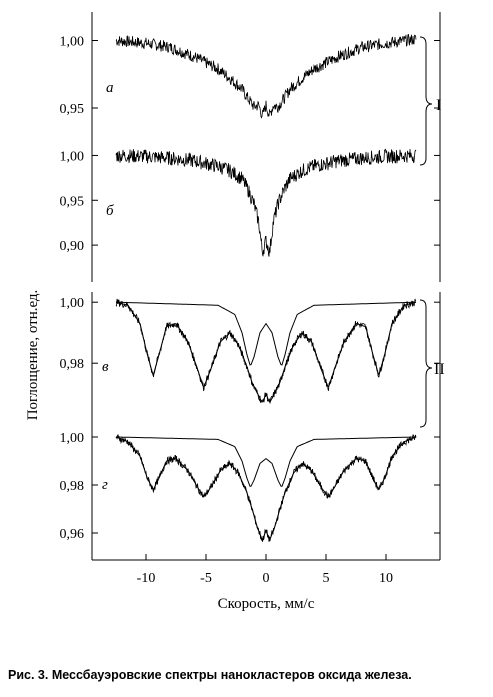  I want to click on y-axis-title: Поглощение, отн.ед., so click(33, 355).